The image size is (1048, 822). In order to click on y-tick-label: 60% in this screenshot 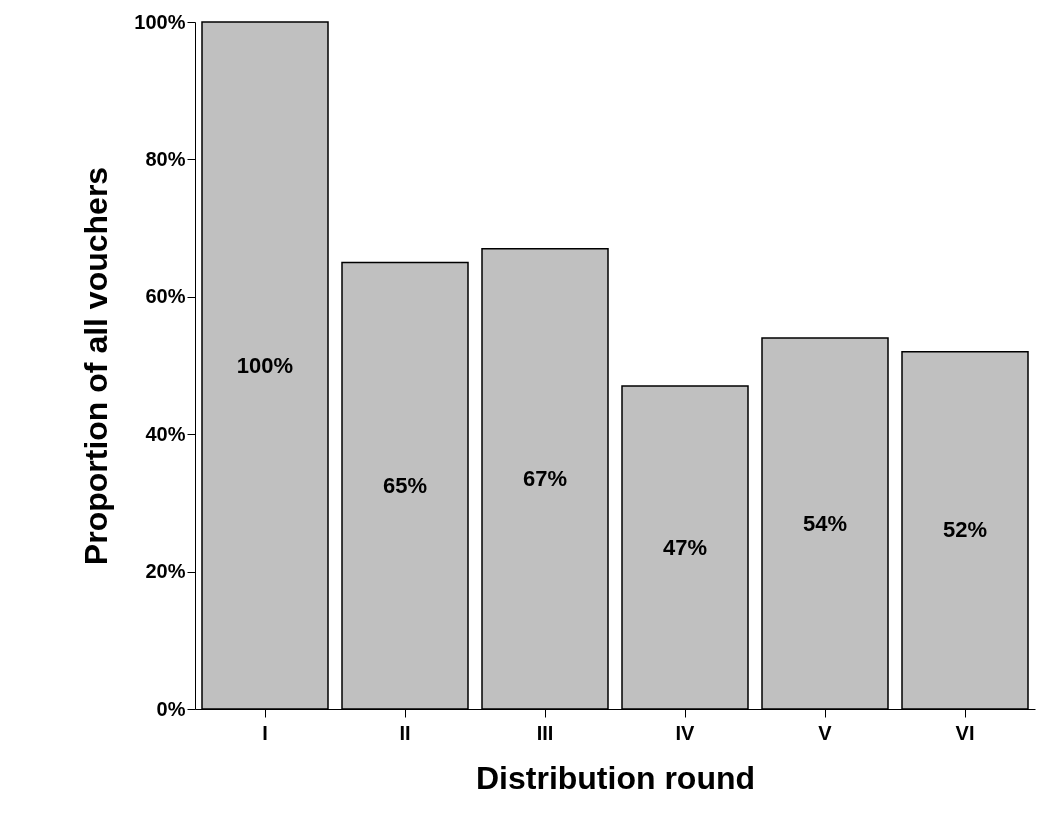, I will do `click(165, 296)`.